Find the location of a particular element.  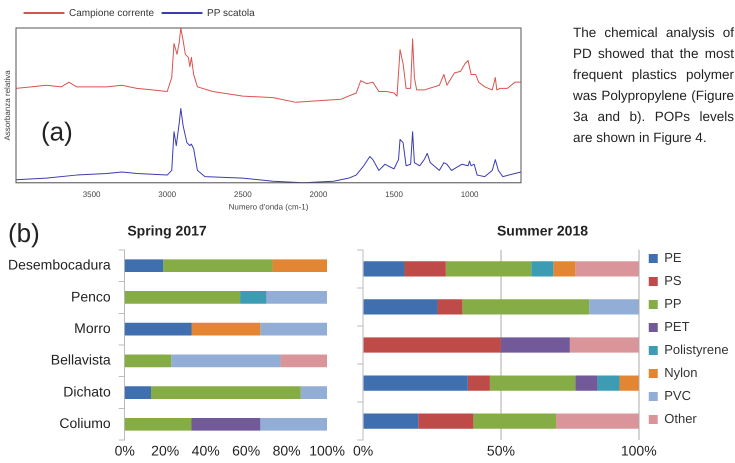

x-tick-label: 40% is located at coordinates (206, 450).